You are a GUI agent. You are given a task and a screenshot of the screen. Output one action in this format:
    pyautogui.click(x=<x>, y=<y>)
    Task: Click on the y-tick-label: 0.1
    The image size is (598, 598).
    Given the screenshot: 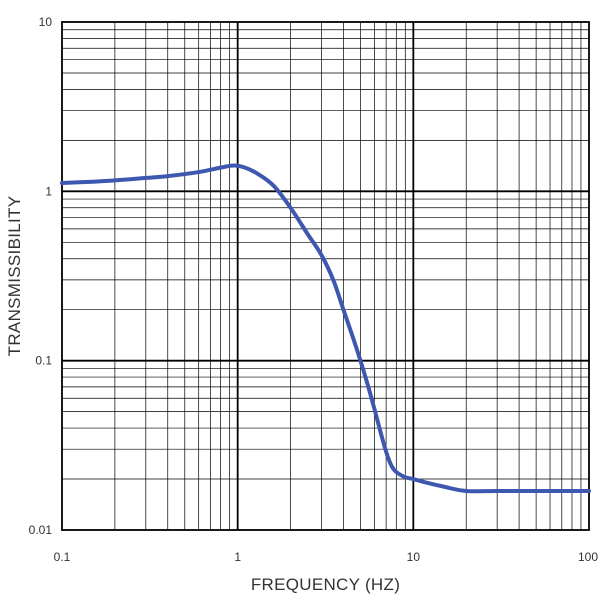 What is the action you would take?
    pyautogui.click(x=43, y=361)
    